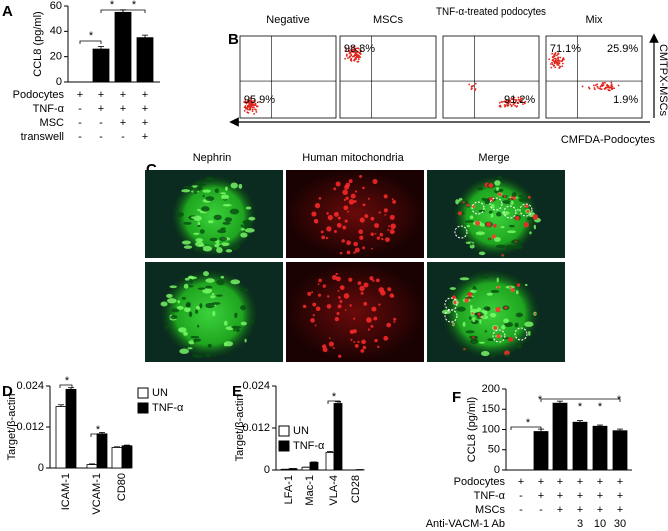 This screenshot has height=531, width=668. What do you see at coordinates (388, 20) in the screenshot?
I see `flow-plot-title: MSCs` at bounding box center [388, 20].